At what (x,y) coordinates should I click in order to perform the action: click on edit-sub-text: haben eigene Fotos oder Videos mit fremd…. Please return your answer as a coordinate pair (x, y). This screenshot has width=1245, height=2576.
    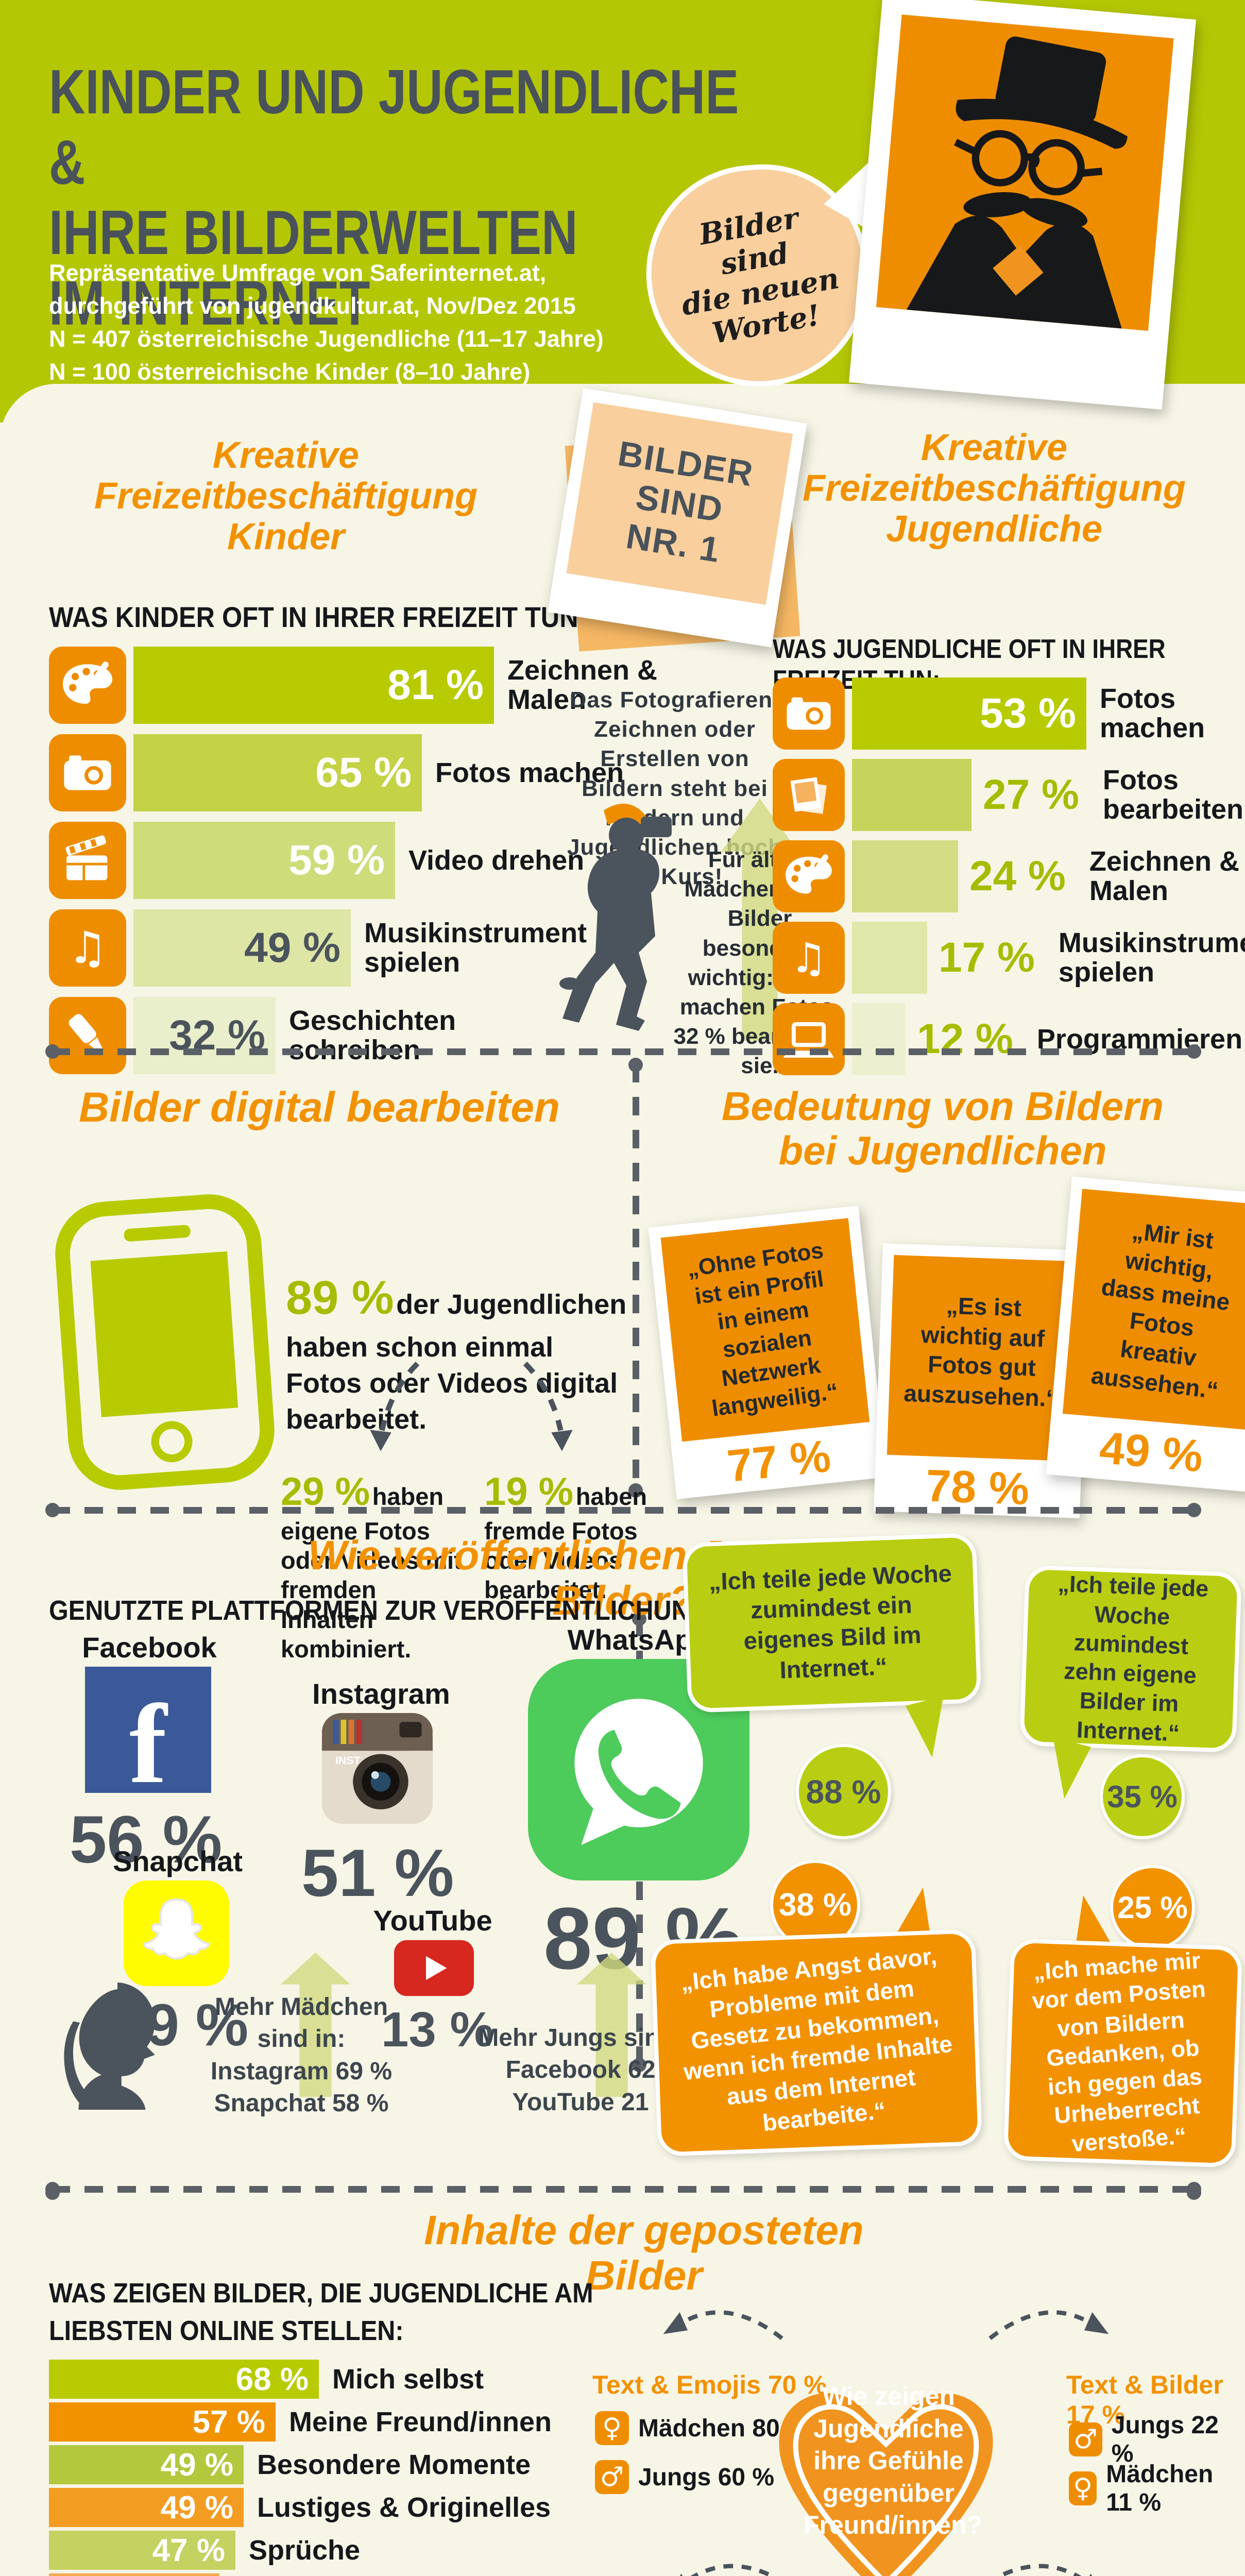
    Looking at the image, I should click on (371, 1573).